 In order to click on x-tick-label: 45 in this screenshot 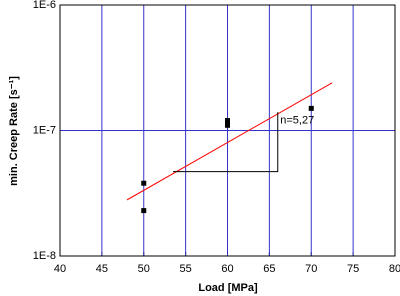, I will do `click(102, 269)`.